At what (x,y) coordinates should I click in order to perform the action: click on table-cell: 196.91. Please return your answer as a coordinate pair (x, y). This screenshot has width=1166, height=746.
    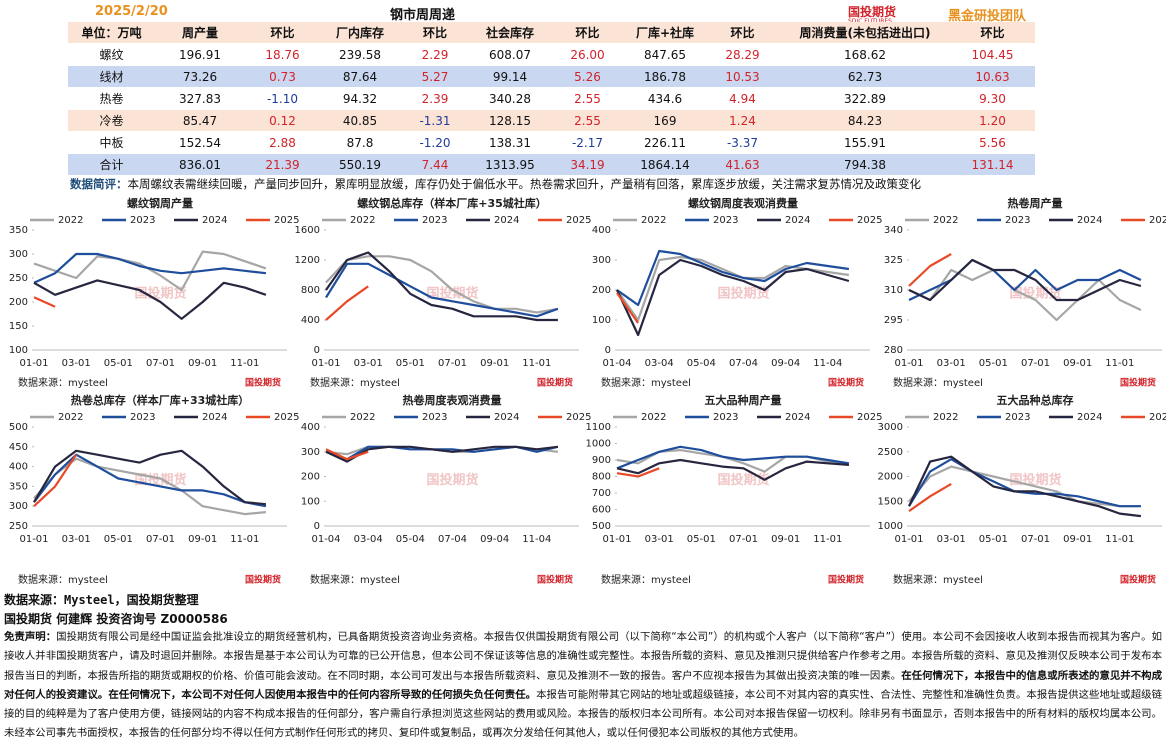
    Looking at the image, I should click on (200, 54).